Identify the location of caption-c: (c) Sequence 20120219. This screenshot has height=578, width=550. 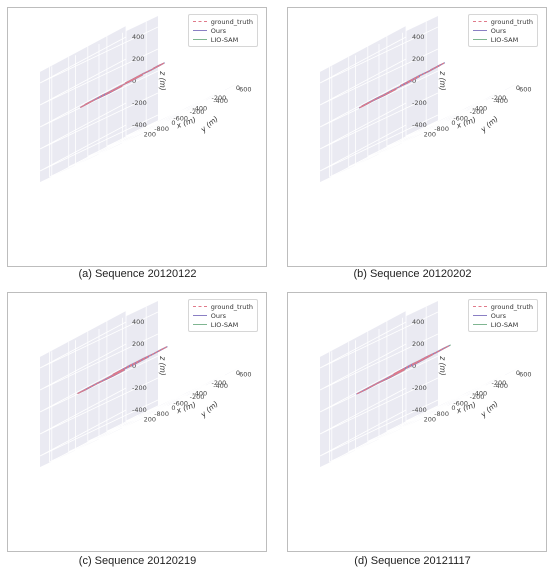
(137, 561).